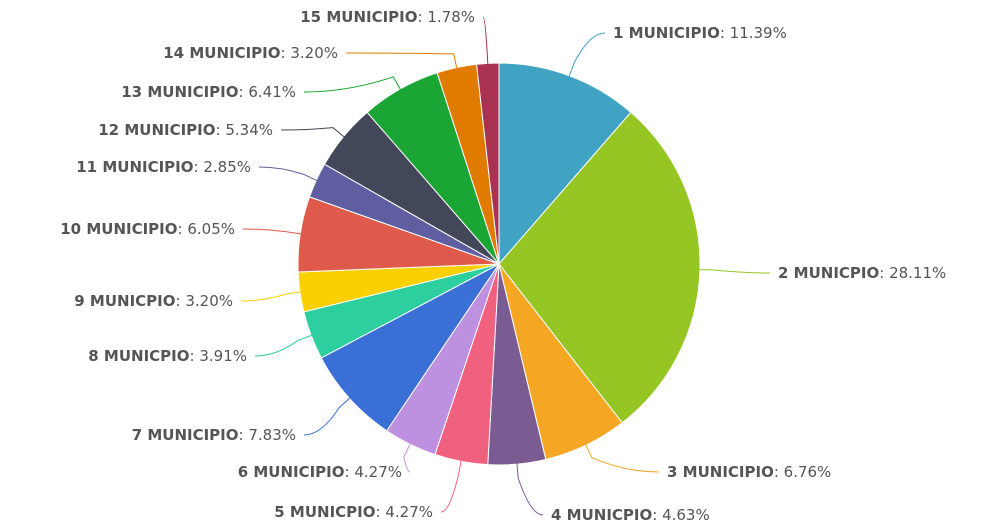 This screenshot has height=531, width=992. I want to click on slice-value: 11.39%, so click(753, 33).